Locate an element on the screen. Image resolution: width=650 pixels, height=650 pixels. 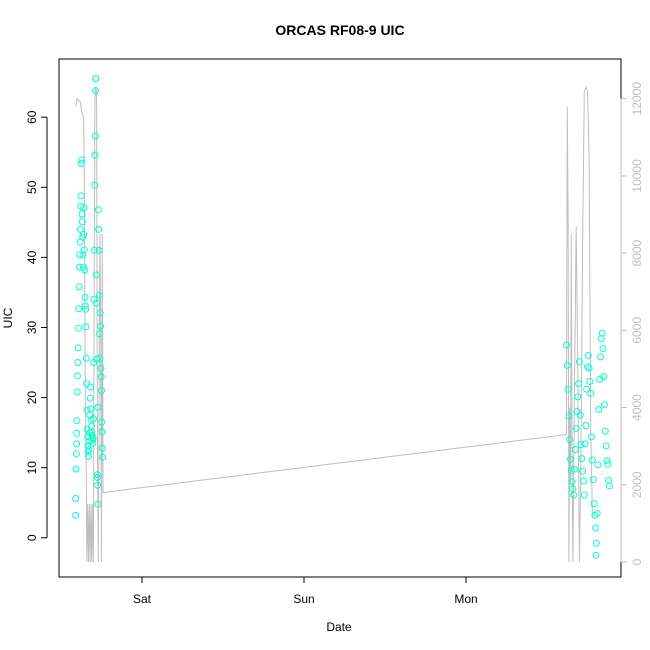
right-axis-tick-label: 4000 is located at coordinates (637, 407).